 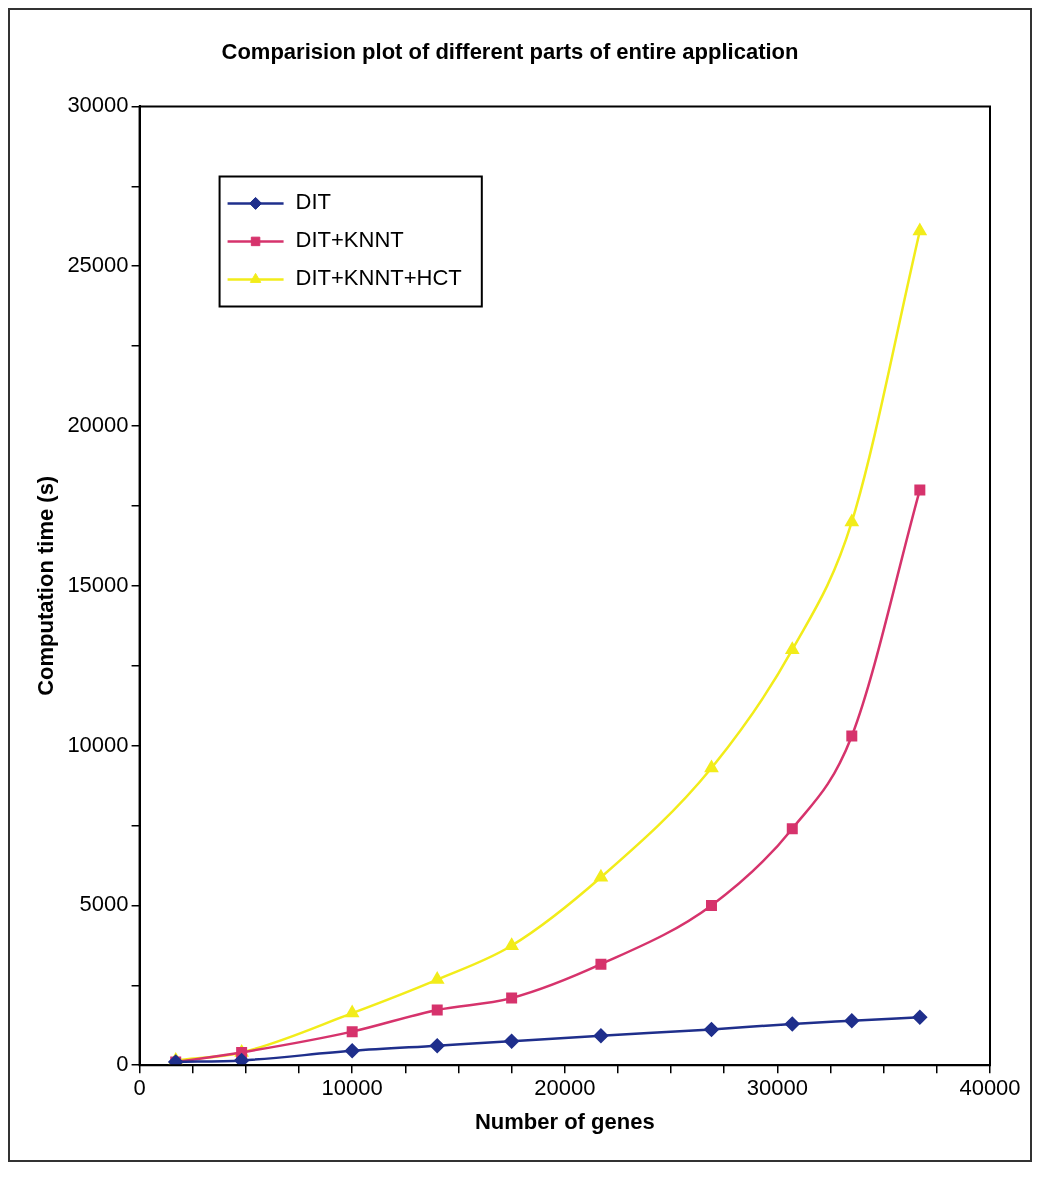 I want to click on legend-label: DIT+KNNT, so click(x=349, y=240).